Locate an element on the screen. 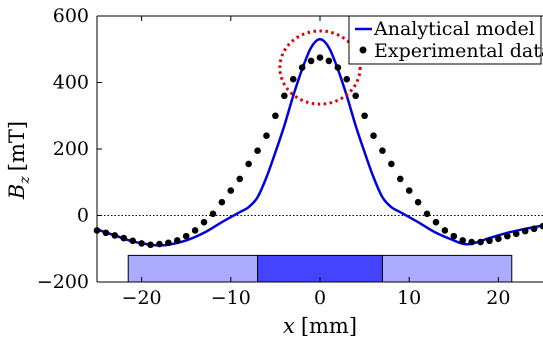 Image resolution: width=543 pixels, height=342 pixels. x-tick-label: 0 is located at coordinates (320, 298).